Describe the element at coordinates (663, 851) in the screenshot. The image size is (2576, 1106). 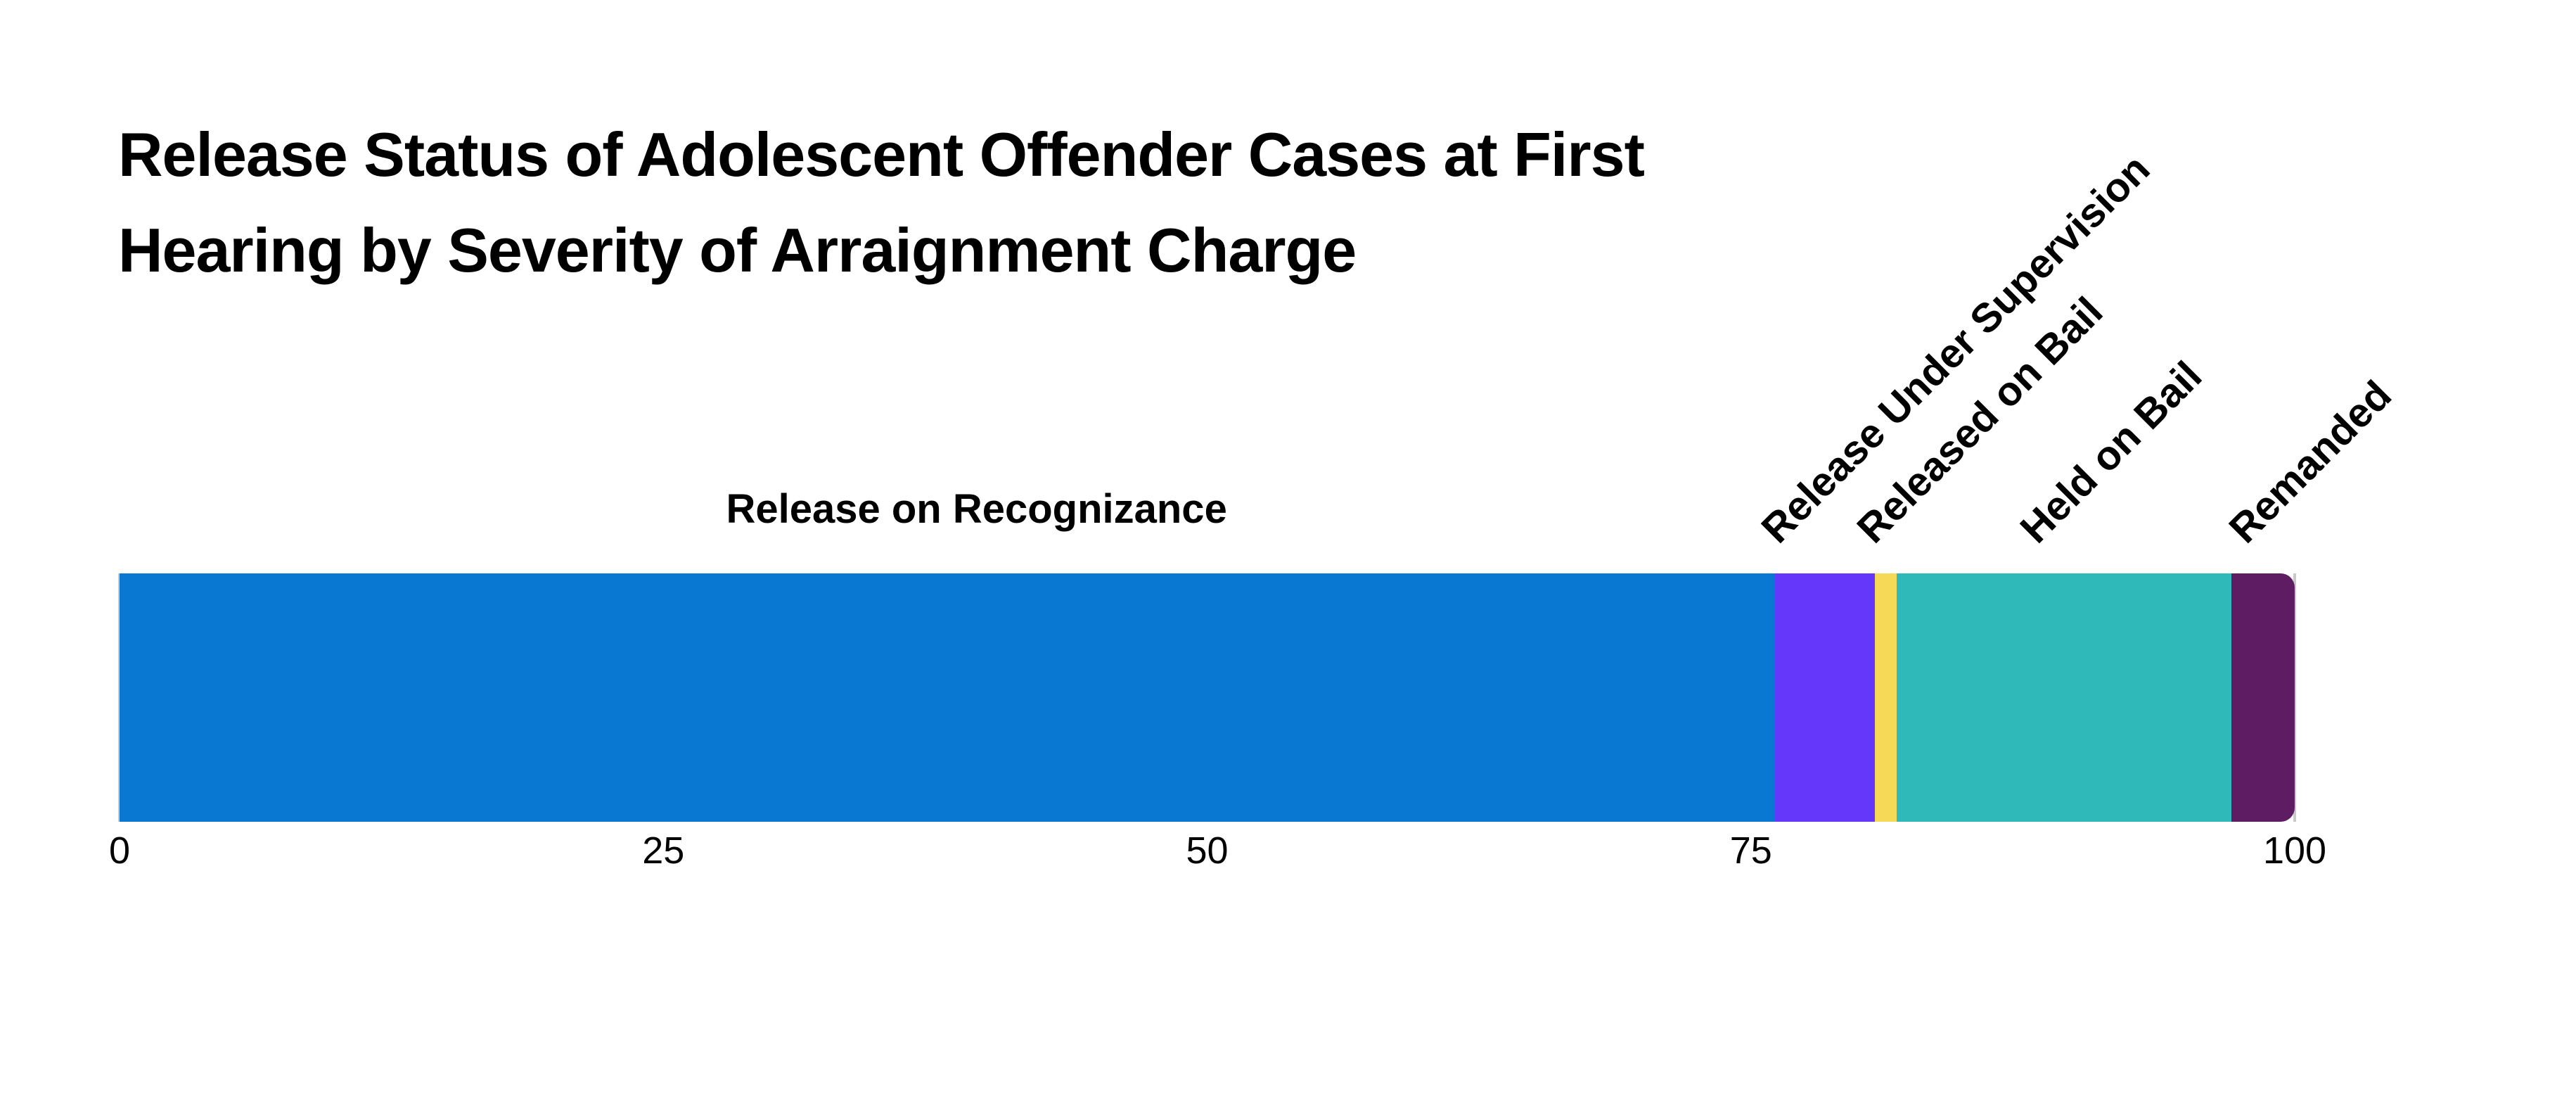
I see `axis-tick-label-25: 25` at that location.